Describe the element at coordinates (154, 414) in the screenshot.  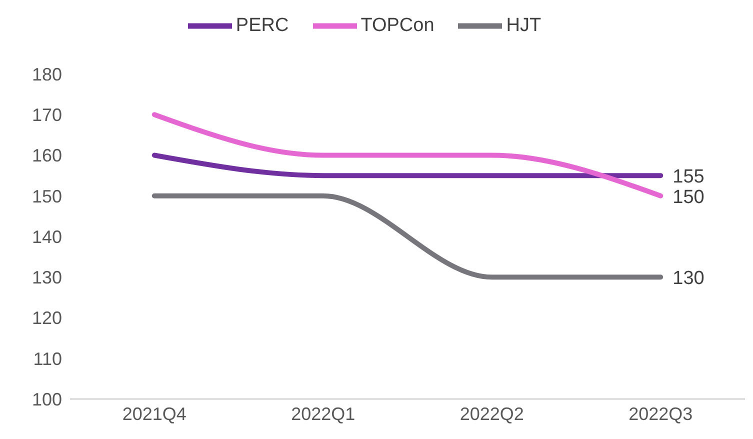
I see `x-tick-label: 2021Q4` at that location.